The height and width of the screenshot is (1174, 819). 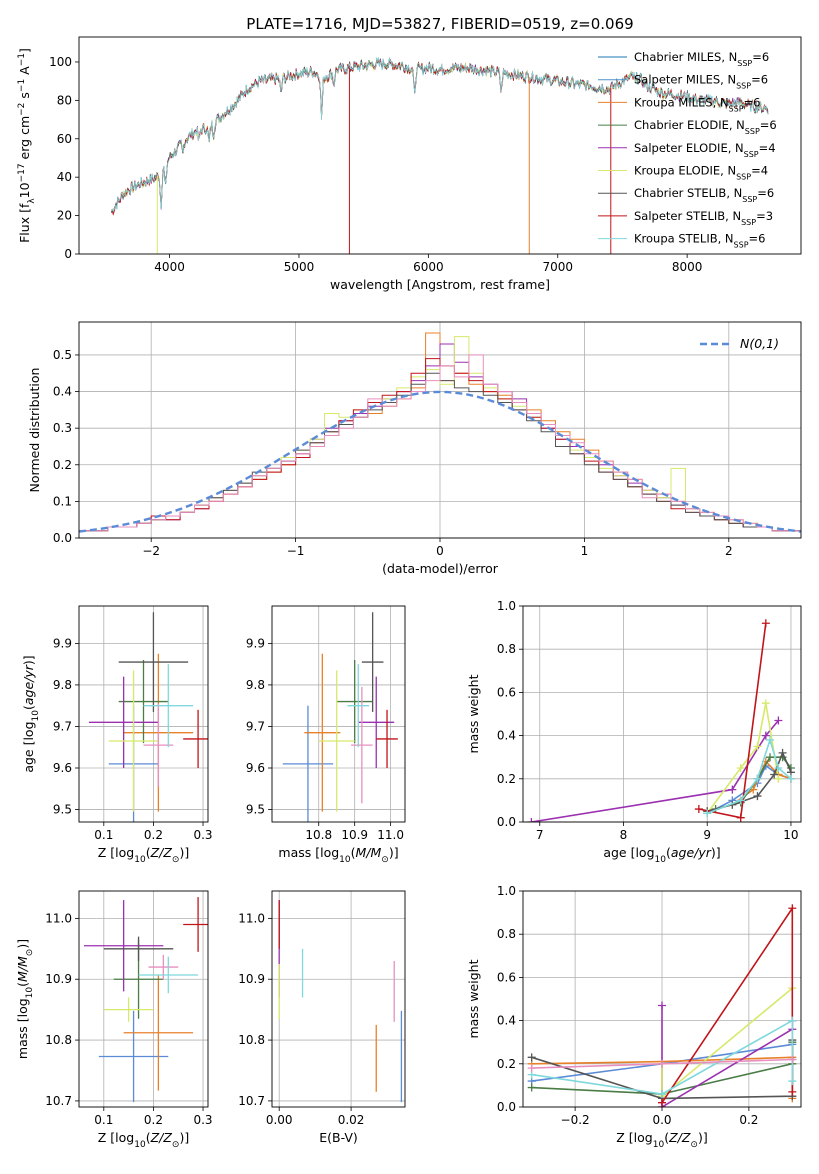 What do you see at coordinates (705, 127) in the screenshot?
I see `legend-label: Chabrier ELODIE, NSSP=6` at bounding box center [705, 127].